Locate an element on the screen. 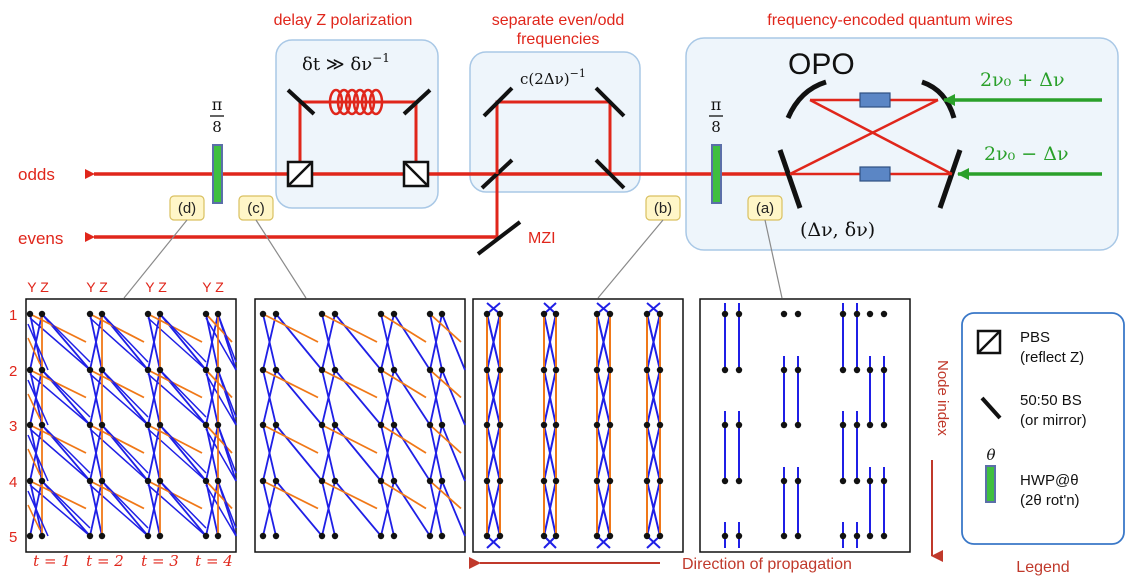 This screenshot has width=1125, height=580. node-label-4: 4 is located at coordinates (13, 482).